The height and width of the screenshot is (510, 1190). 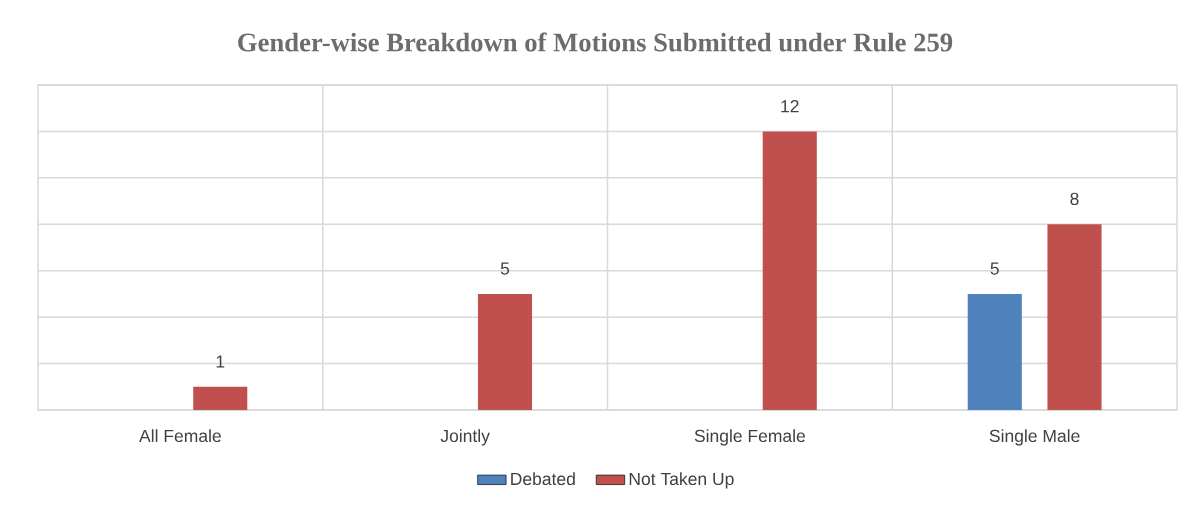 I want to click on legend-label: Not Taken Up, so click(x=681, y=480).